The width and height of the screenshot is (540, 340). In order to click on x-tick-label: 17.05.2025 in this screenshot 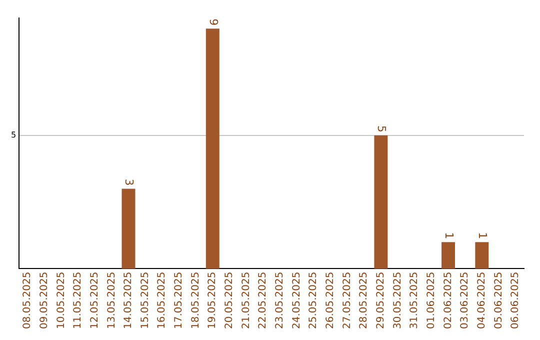, I will do `click(179, 301)`.